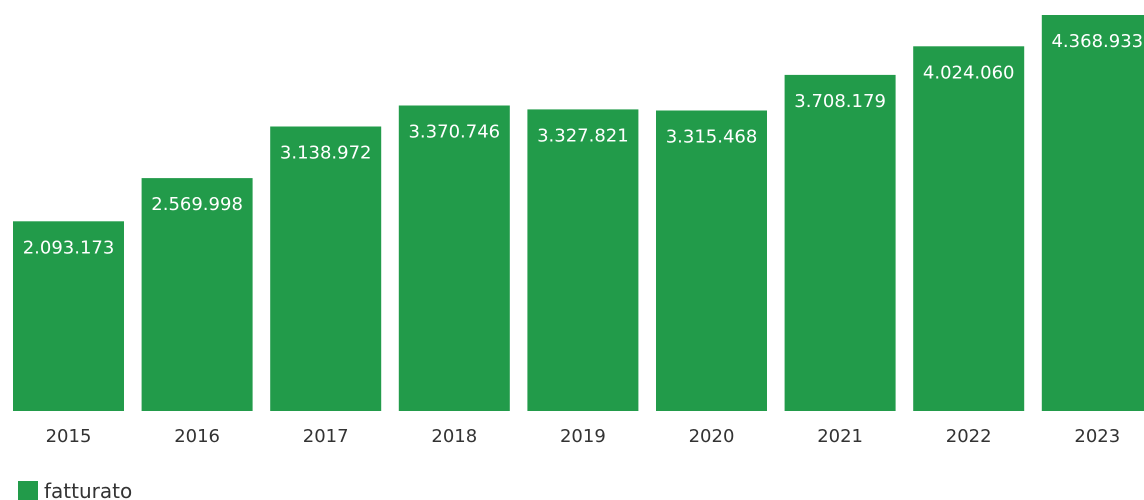  What do you see at coordinates (454, 258) in the screenshot?
I see `bar-2018` at bounding box center [454, 258].